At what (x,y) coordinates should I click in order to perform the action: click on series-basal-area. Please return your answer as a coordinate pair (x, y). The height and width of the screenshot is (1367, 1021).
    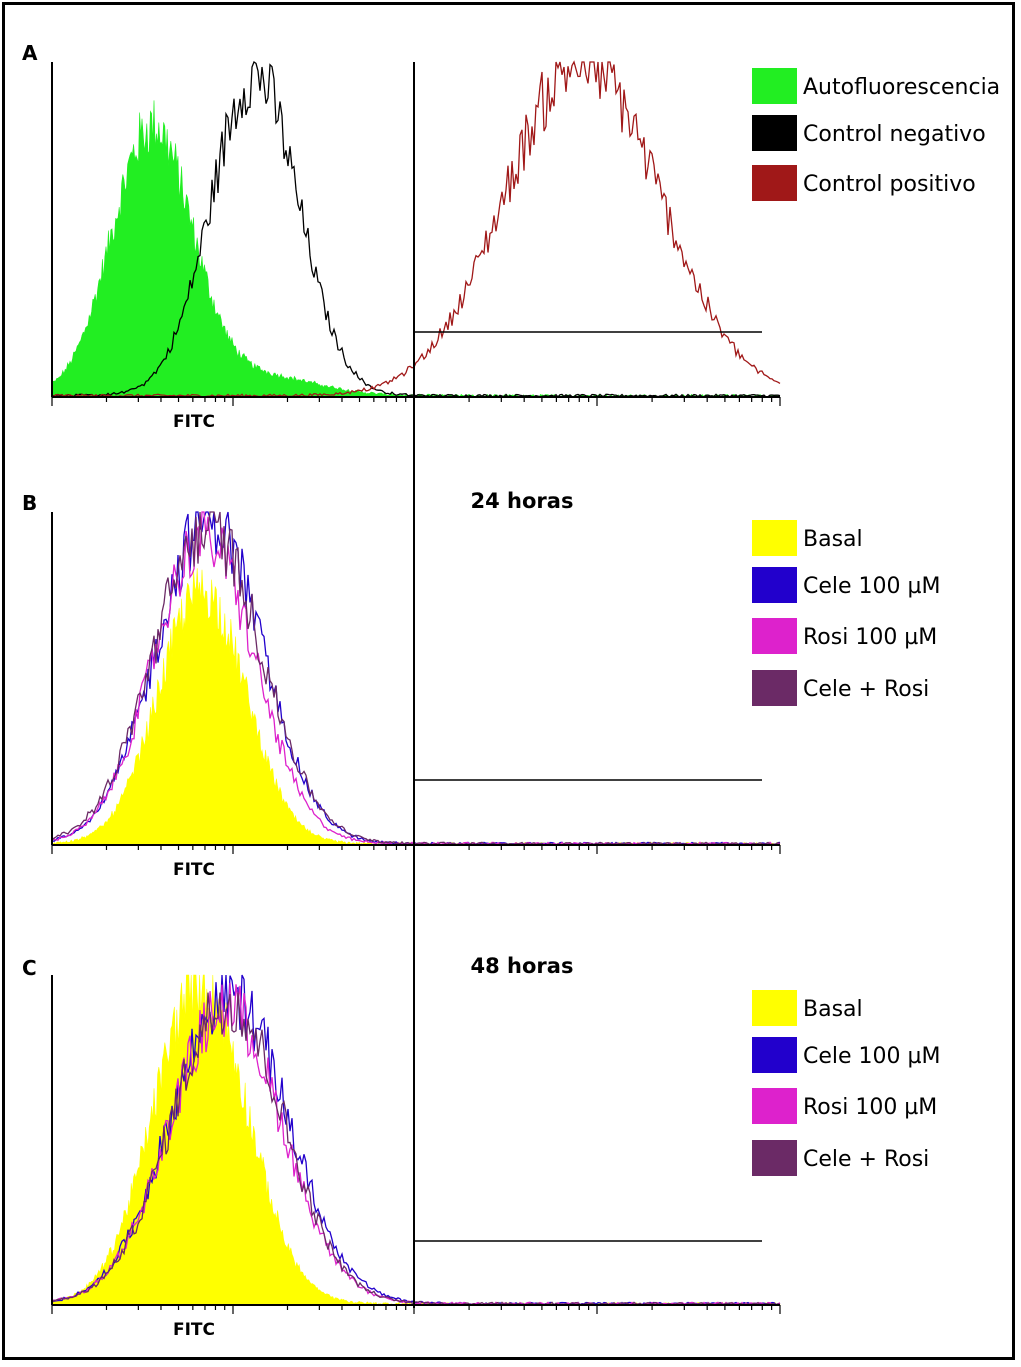
    Looking at the image, I should click on (416, 707).